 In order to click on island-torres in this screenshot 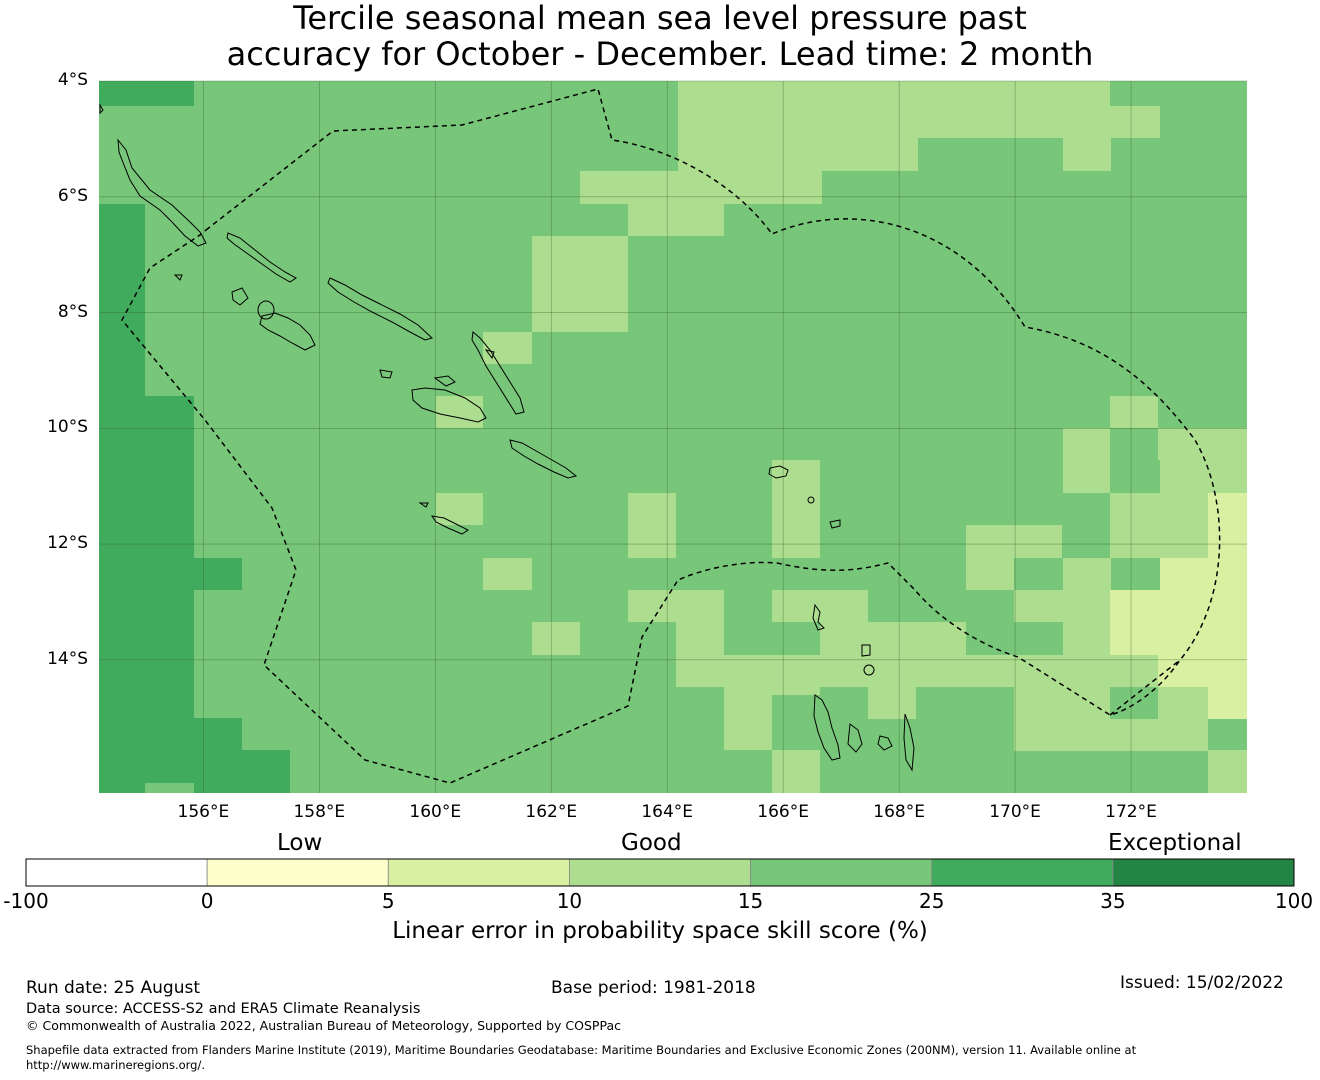, I will do `click(866, 650)`.